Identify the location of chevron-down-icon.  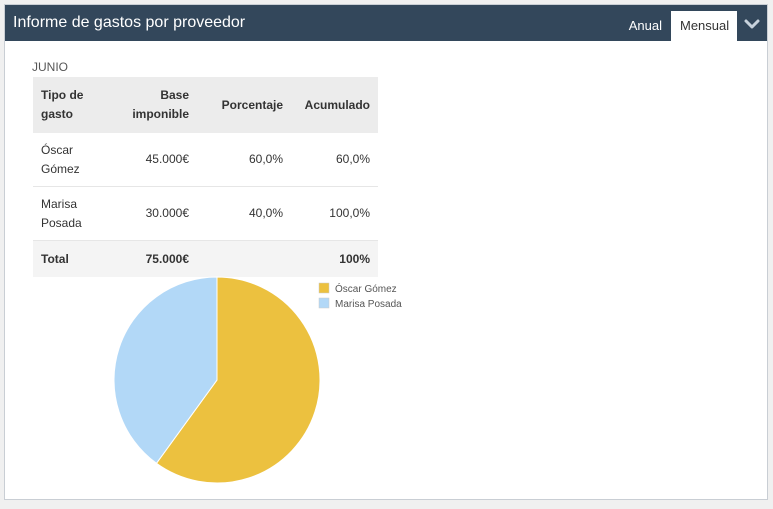
(752, 24).